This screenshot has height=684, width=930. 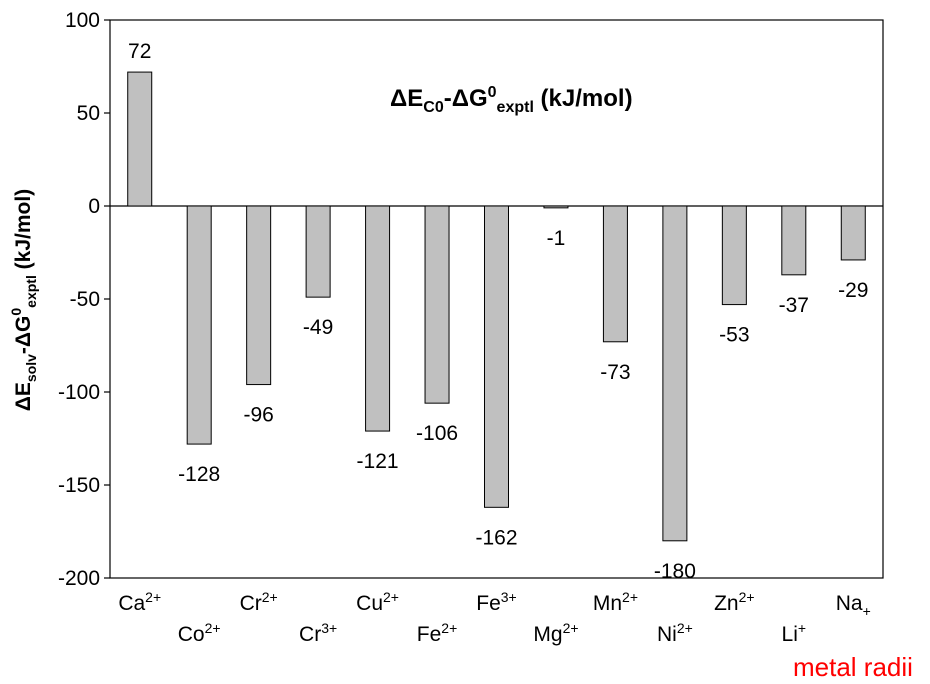 What do you see at coordinates (794, 305) in the screenshot?
I see `data-label: -37` at bounding box center [794, 305].